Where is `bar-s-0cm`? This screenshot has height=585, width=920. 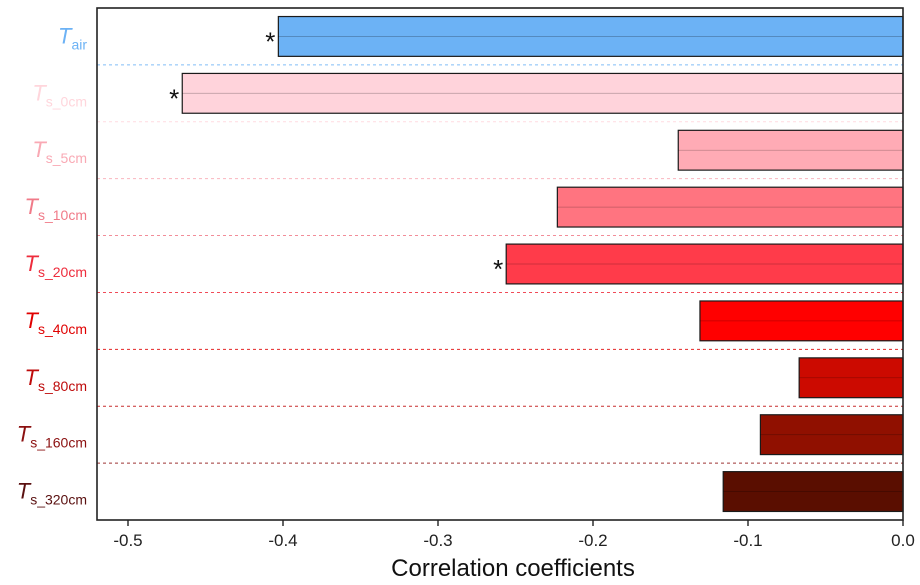
bar-s-0cm is located at coordinates (542, 93).